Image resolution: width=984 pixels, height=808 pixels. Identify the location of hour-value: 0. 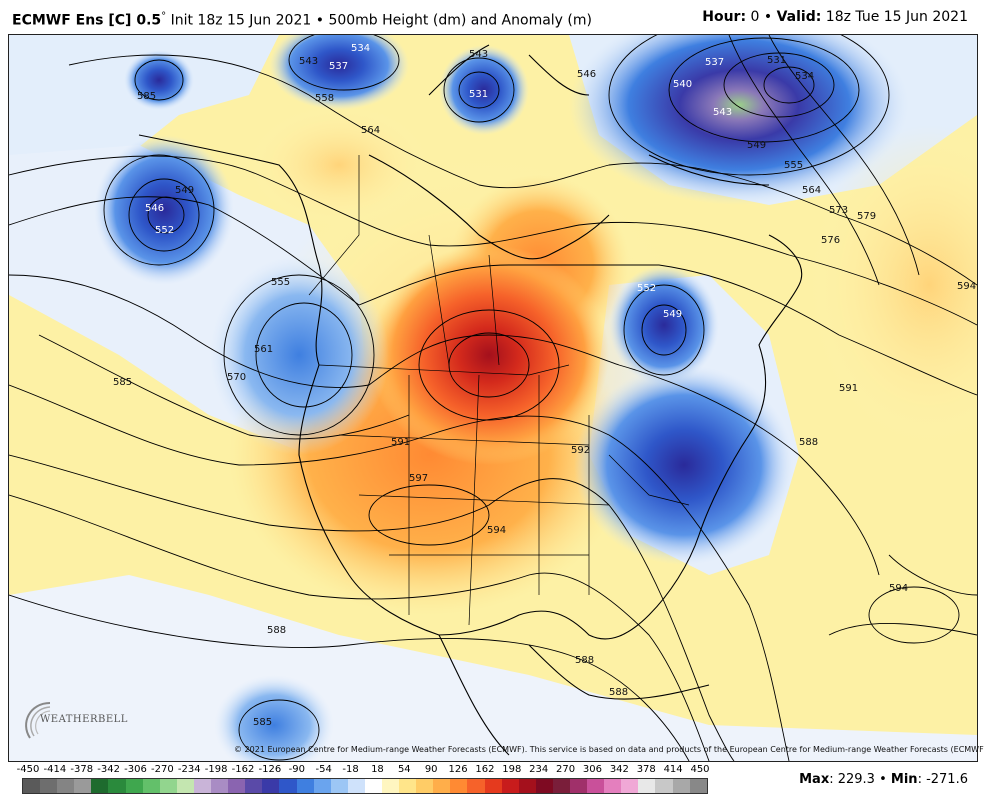
(755, 17).